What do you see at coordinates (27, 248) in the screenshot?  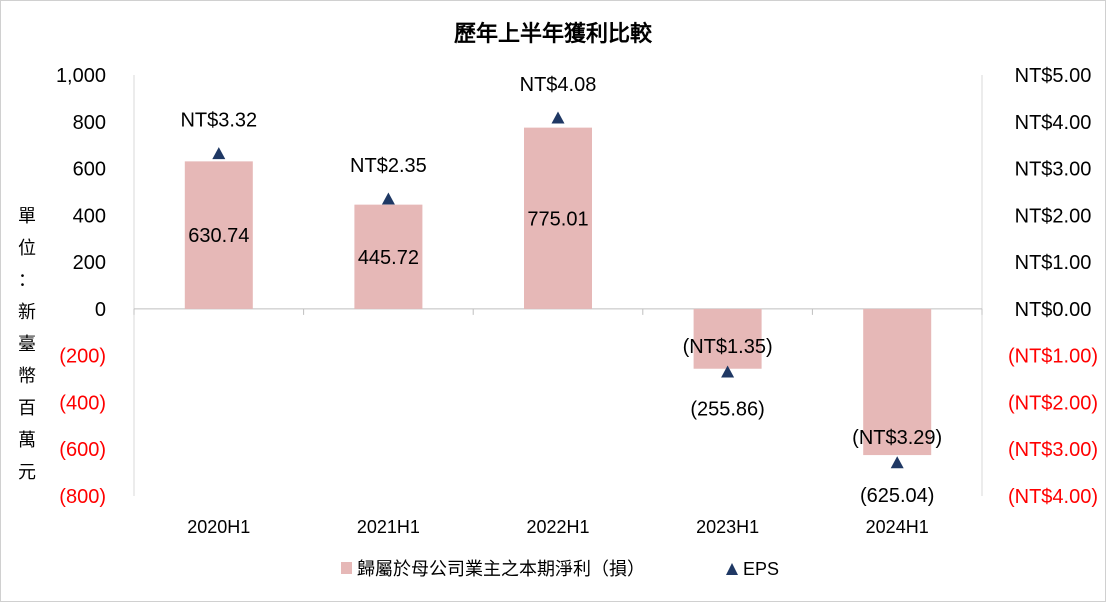 I see `unit-label-char: 位` at bounding box center [27, 248].